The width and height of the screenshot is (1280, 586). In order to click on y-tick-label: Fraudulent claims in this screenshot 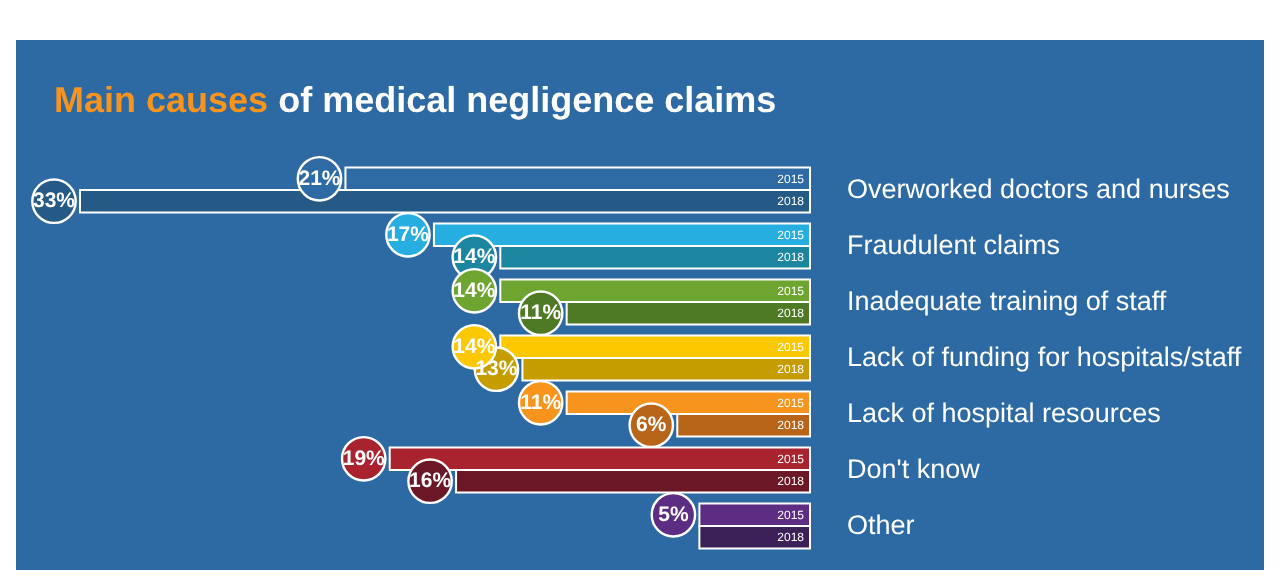, I will do `click(954, 245)`.